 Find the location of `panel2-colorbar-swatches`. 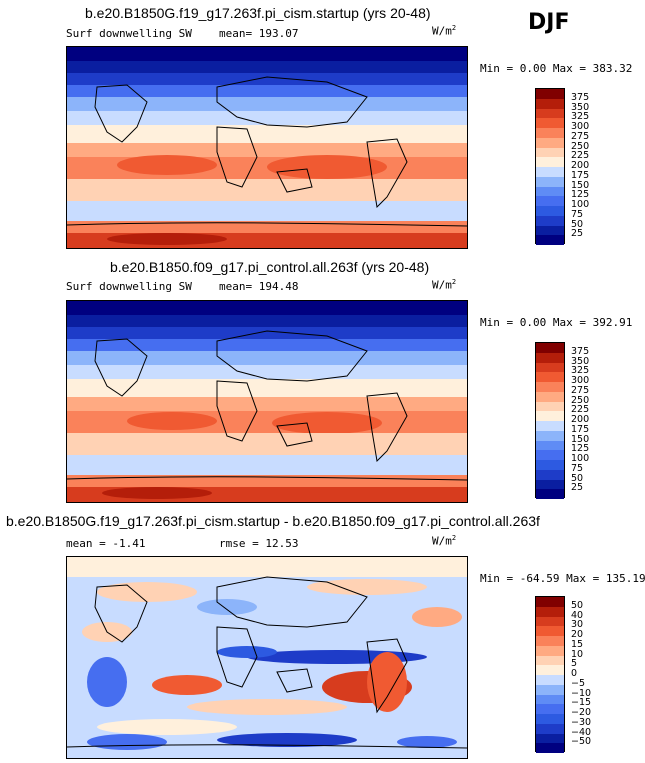

panel2-colorbar-swatches is located at coordinates (550, 420).